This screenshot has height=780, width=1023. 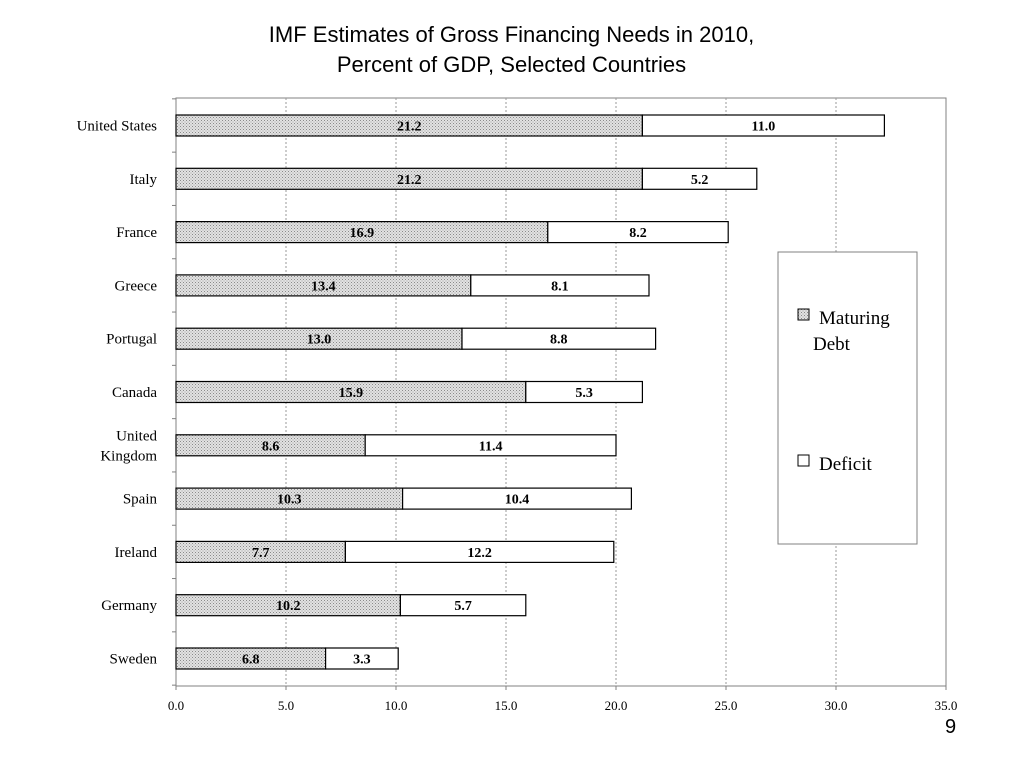 What do you see at coordinates (506, 705) in the screenshot?
I see `x-tick-label: 15.0` at bounding box center [506, 705].